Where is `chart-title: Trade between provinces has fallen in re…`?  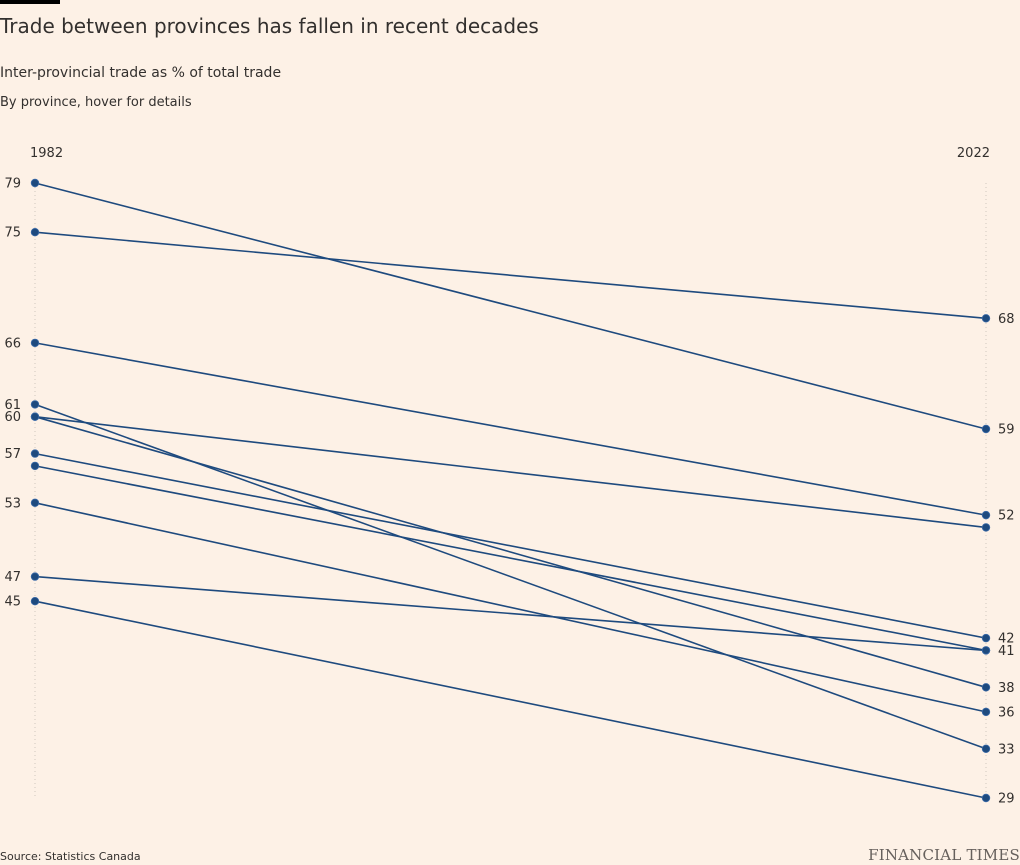
chart-title: Trade between provinces has fallen in re… is located at coordinates (269, 26).